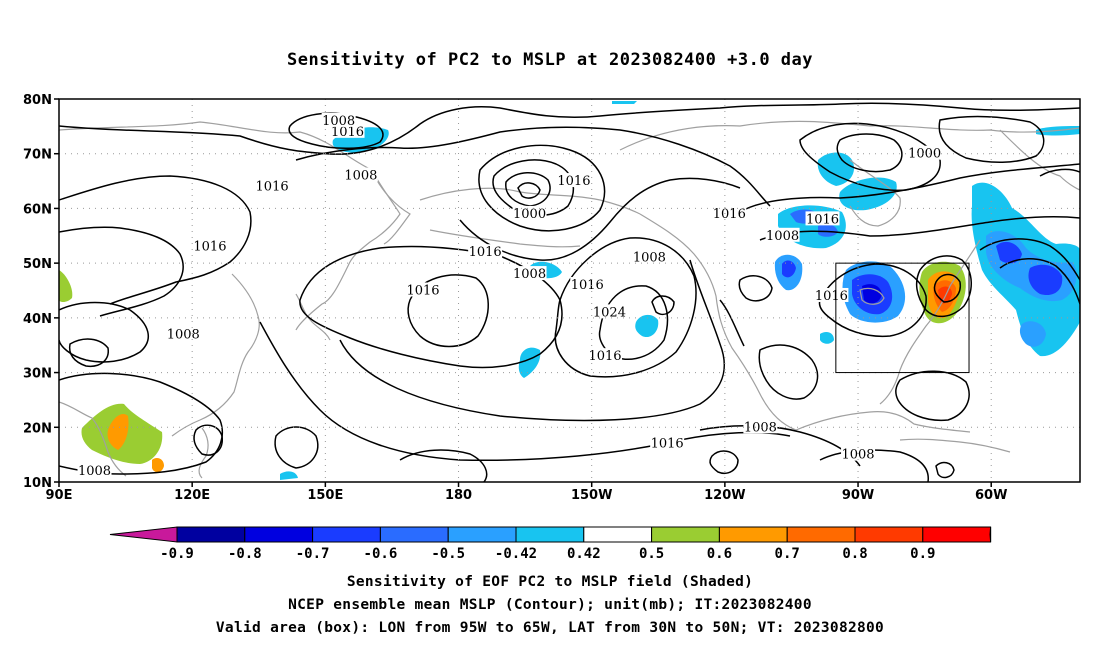  Describe the element at coordinates (37, 483) in the screenshot. I see `lat-label: 10N` at that location.